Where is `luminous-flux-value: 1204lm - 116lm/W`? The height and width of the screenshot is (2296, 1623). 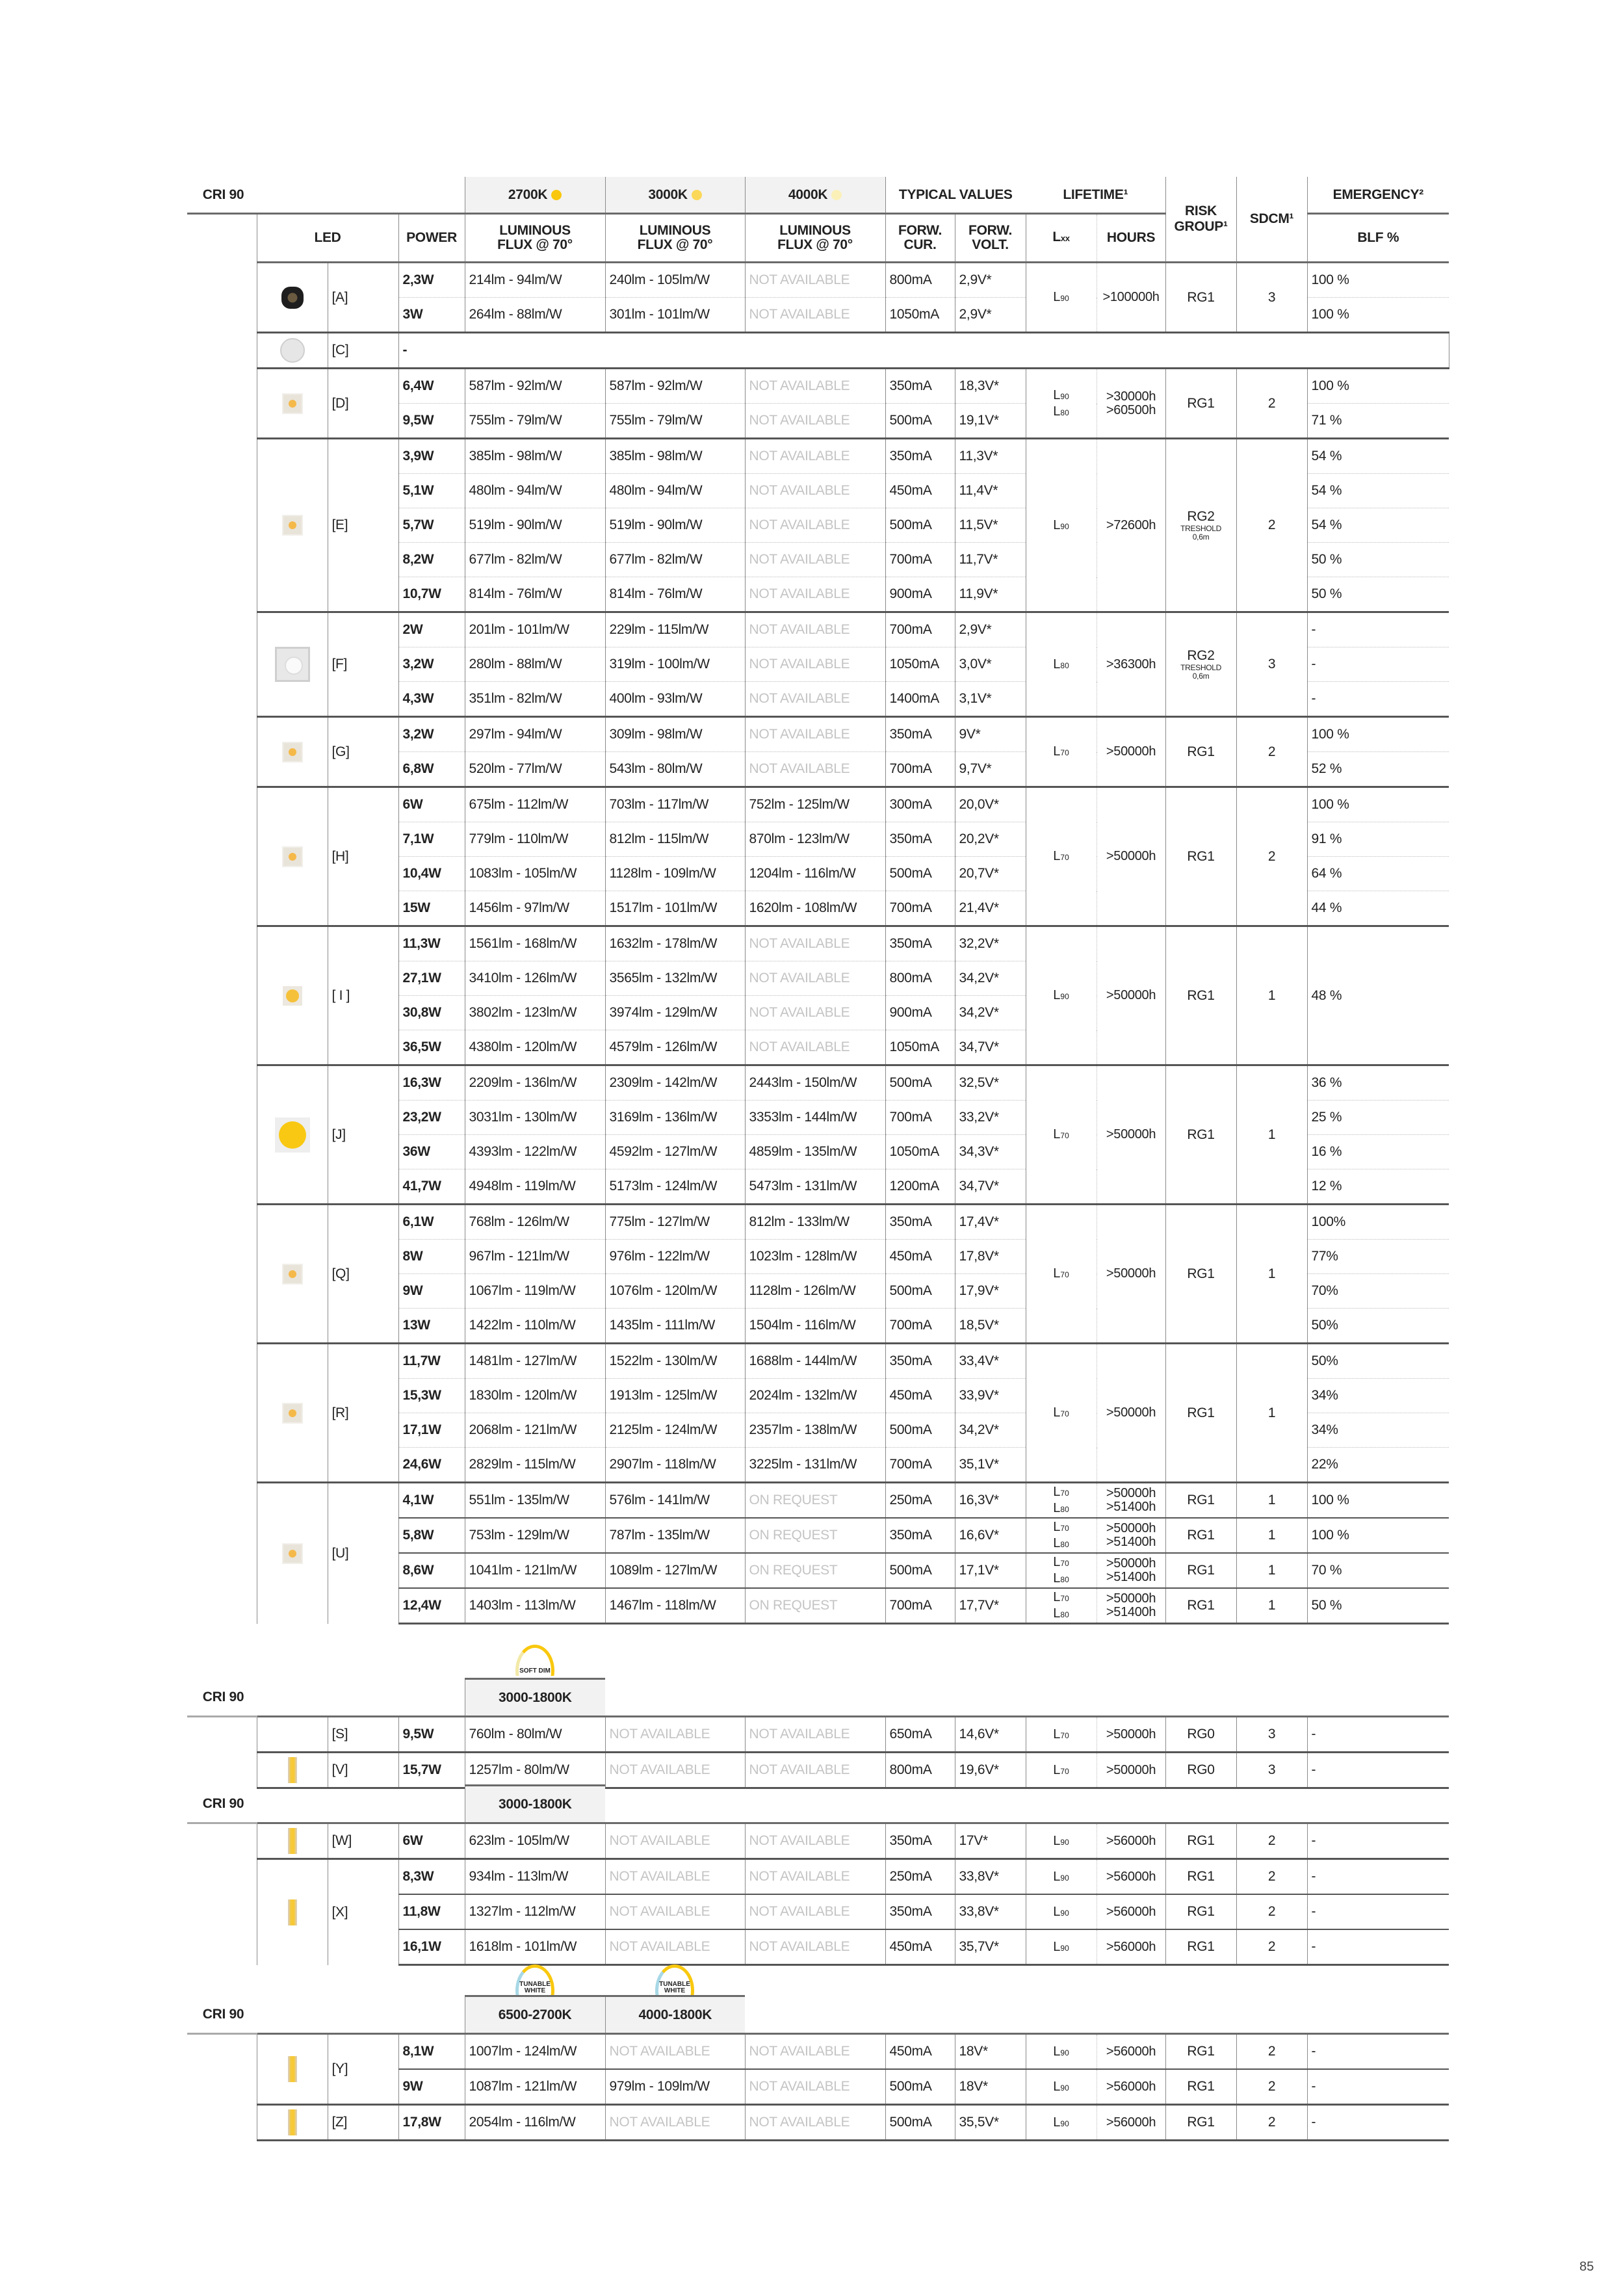 luminous-flux-value: 1204lm - 116lm/W is located at coordinates (815, 873).